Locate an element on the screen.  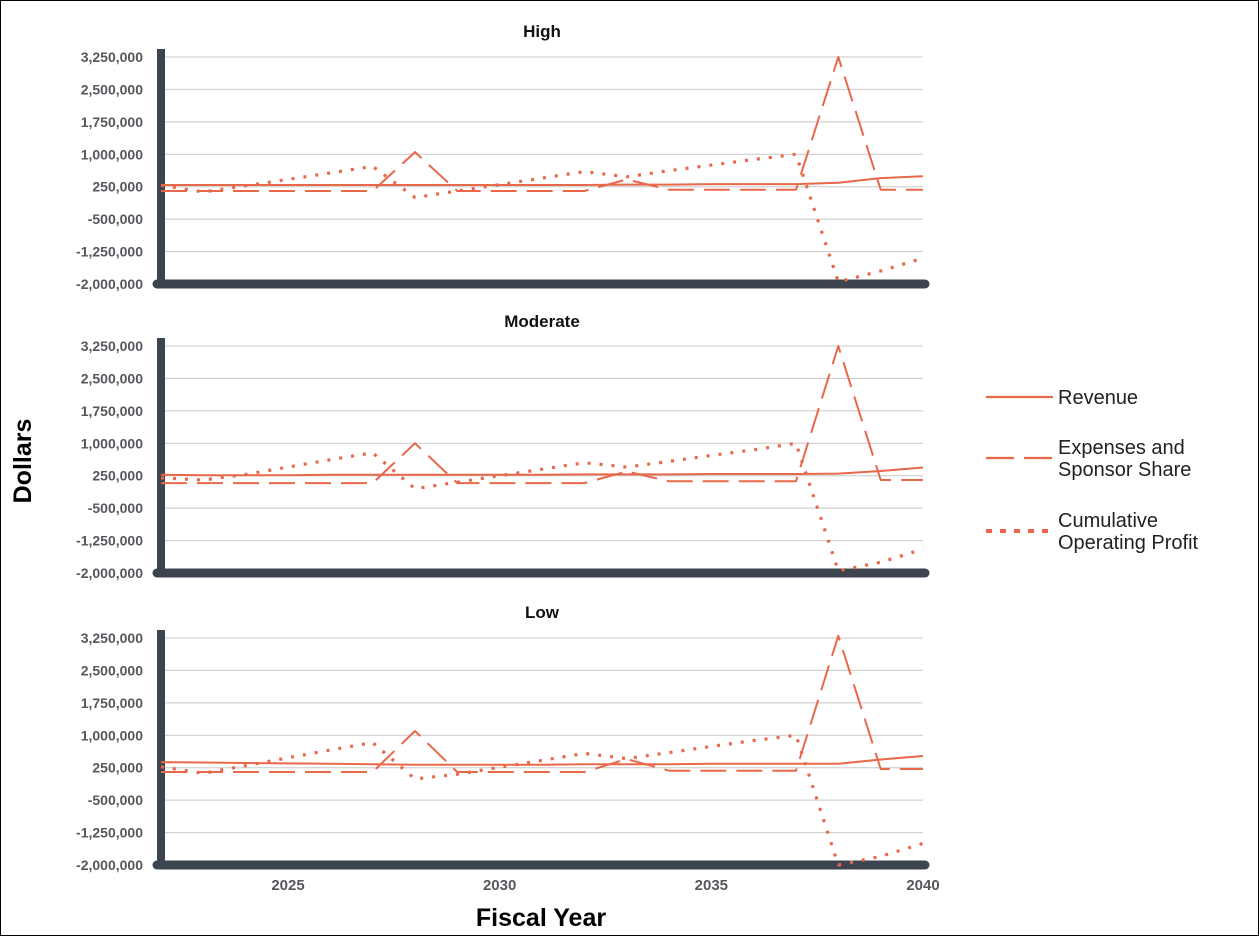
x-tick-label: 2035 is located at coordinates (711, 885).